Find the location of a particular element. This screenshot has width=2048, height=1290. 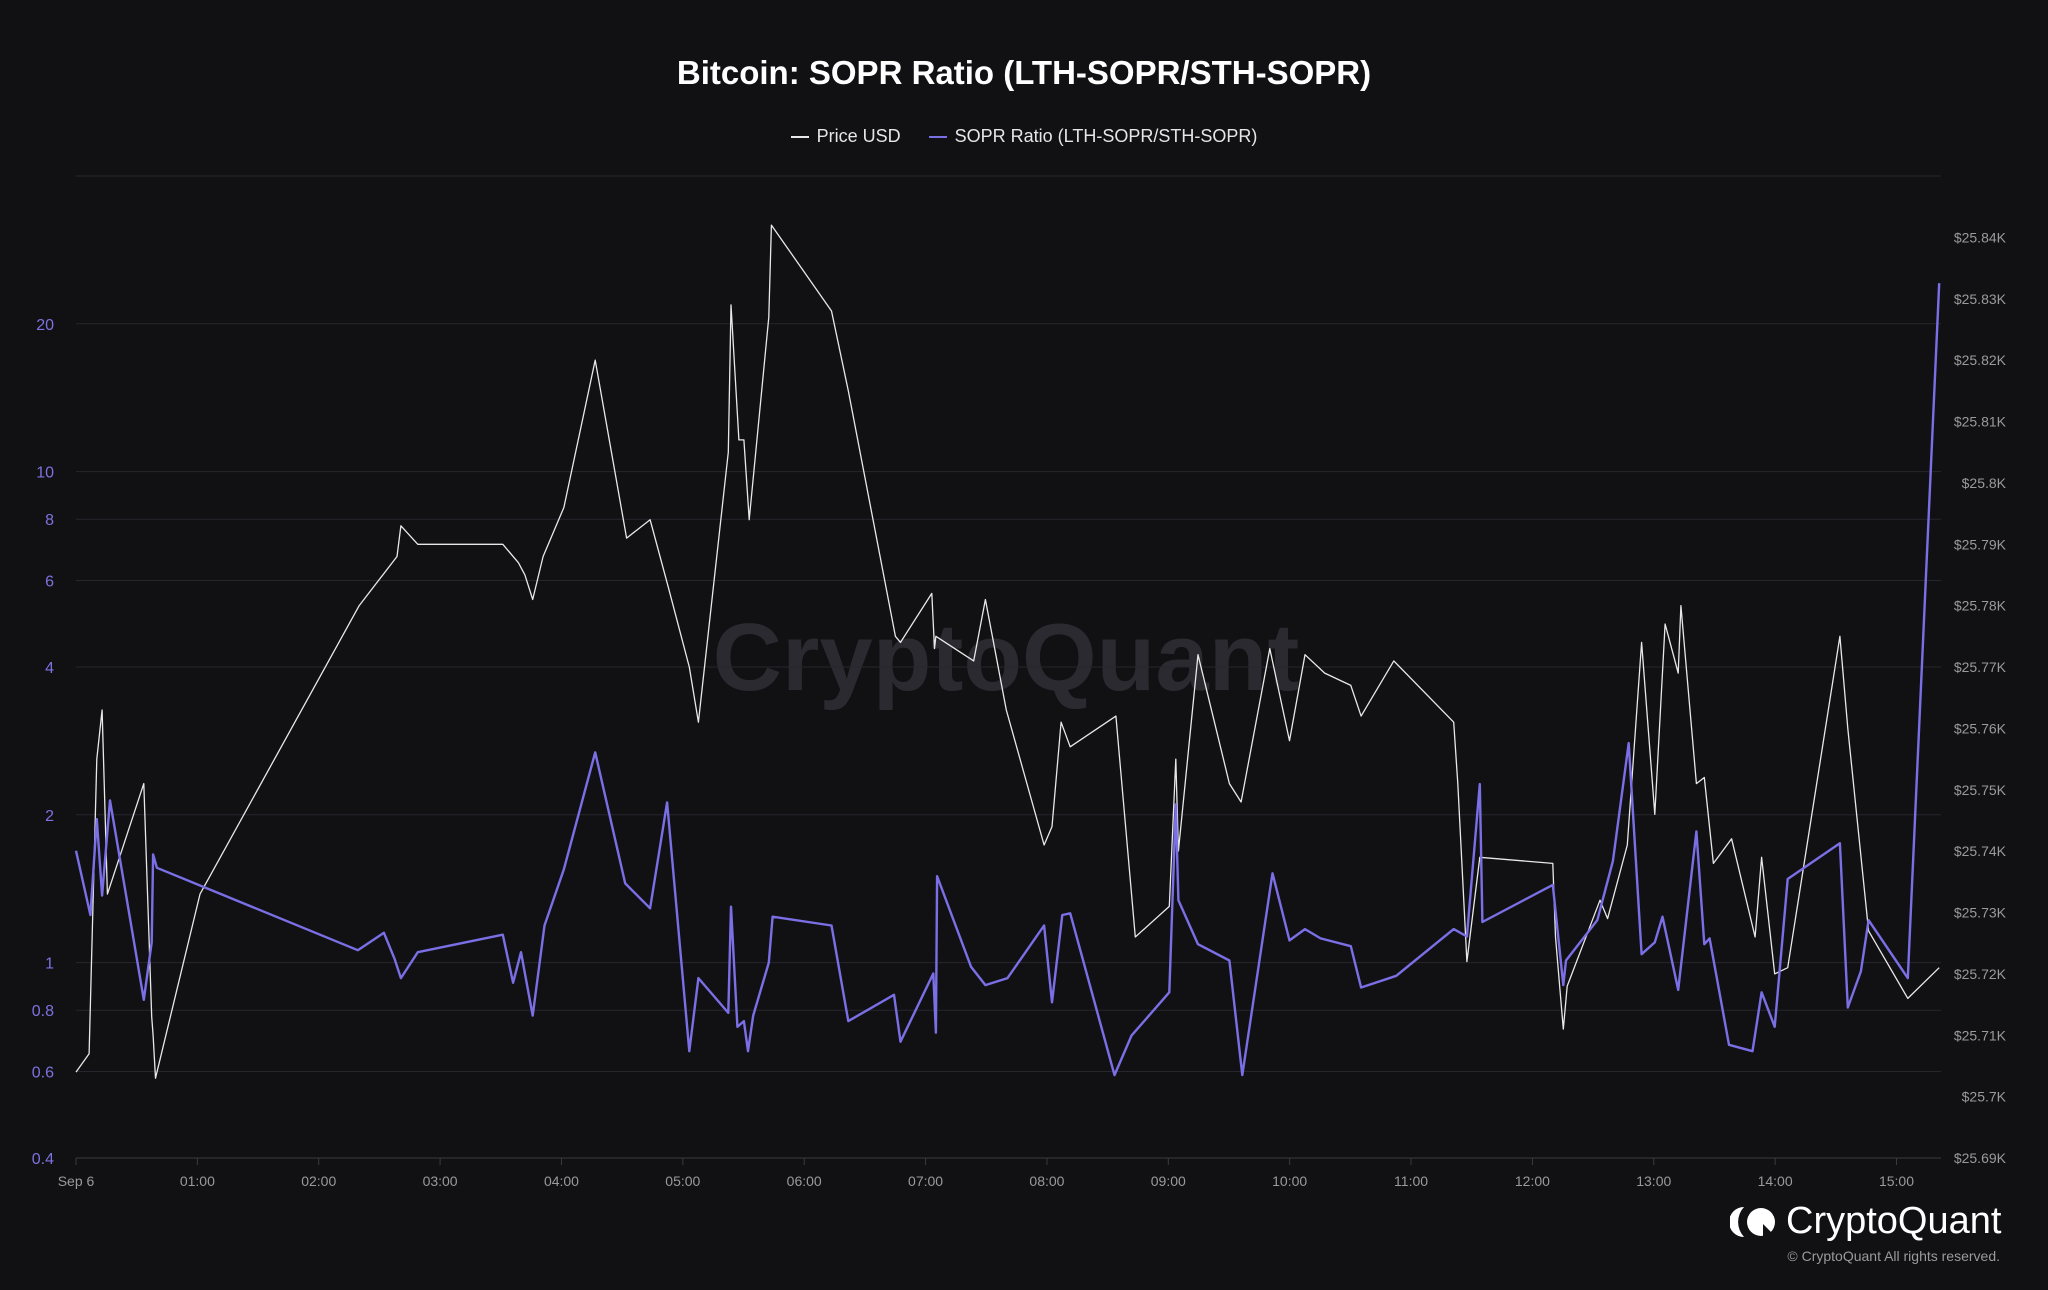

x-axis-tick-label: Sep 6 is located at coordinates (76, 1181).